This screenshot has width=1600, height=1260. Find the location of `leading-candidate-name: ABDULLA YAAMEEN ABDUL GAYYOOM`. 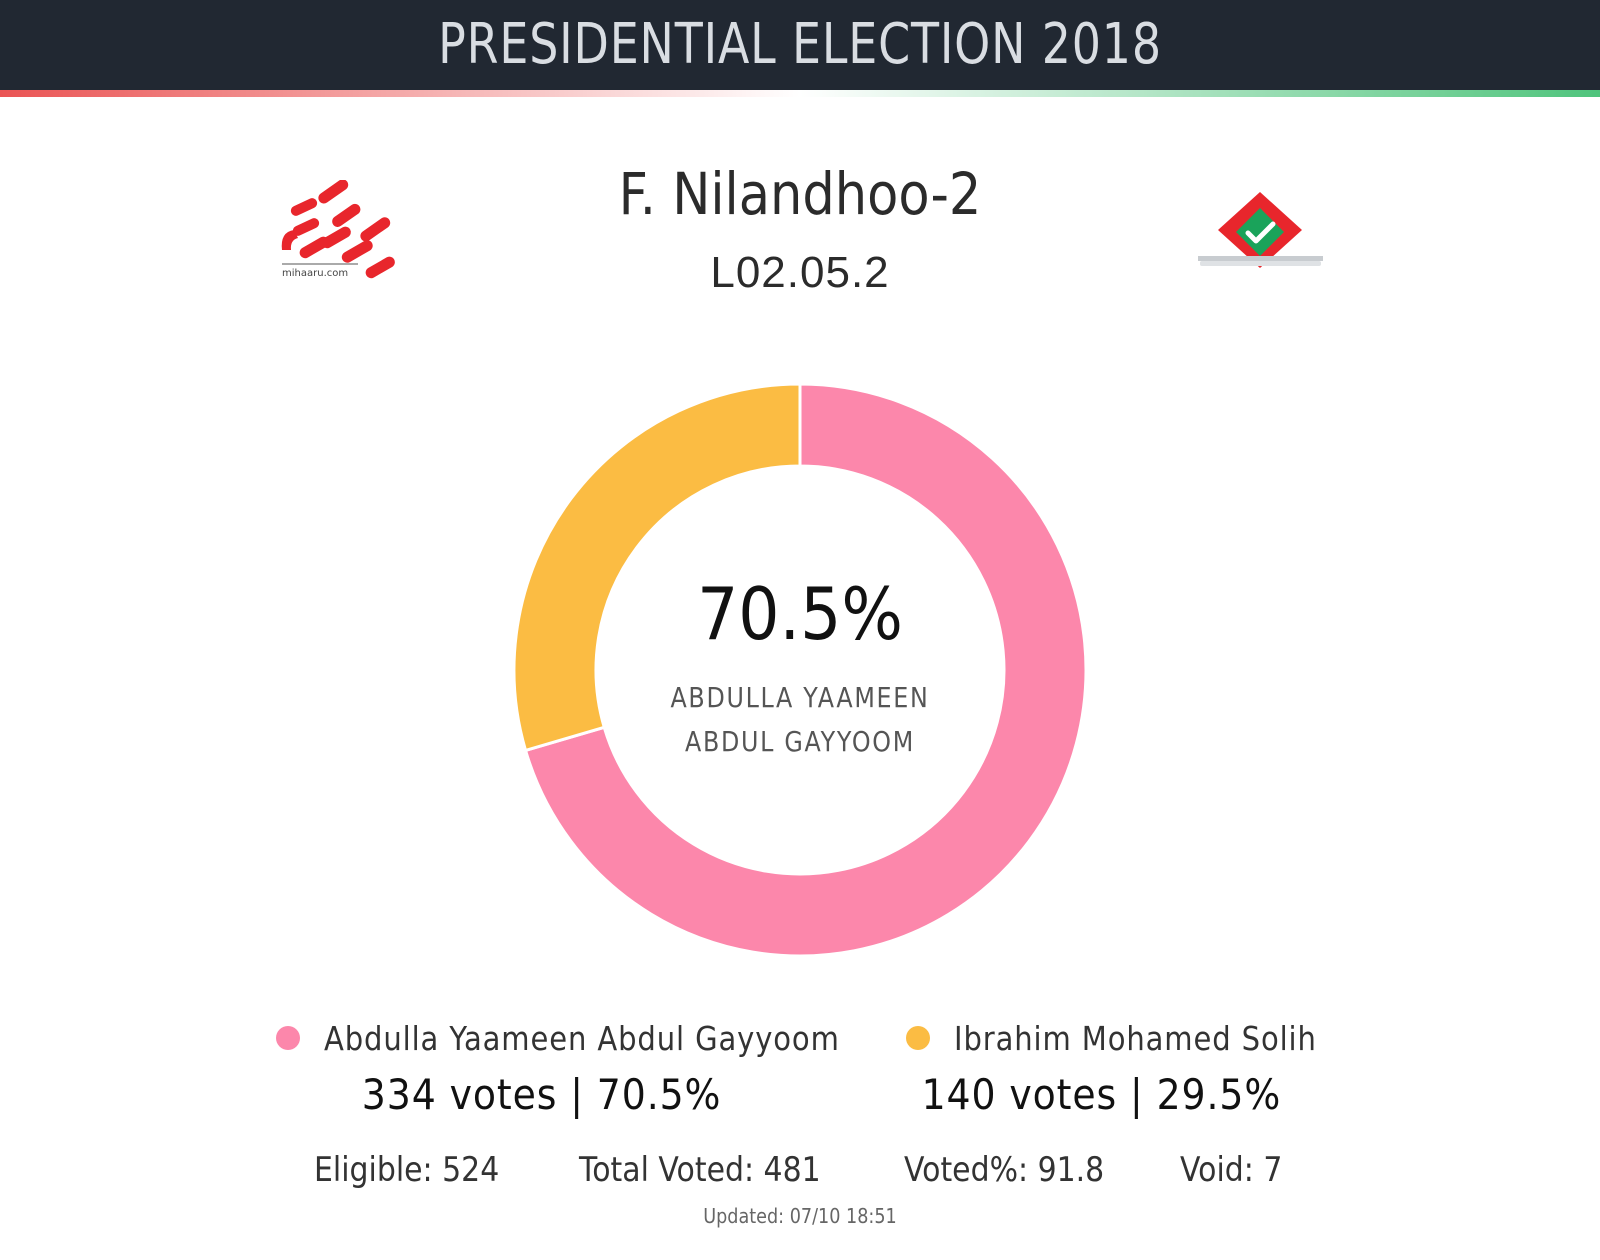

leading-candidate-name: ABDULLA YAAMEEN ABDUL GAYYOOM is located at coordinates (800, 720).